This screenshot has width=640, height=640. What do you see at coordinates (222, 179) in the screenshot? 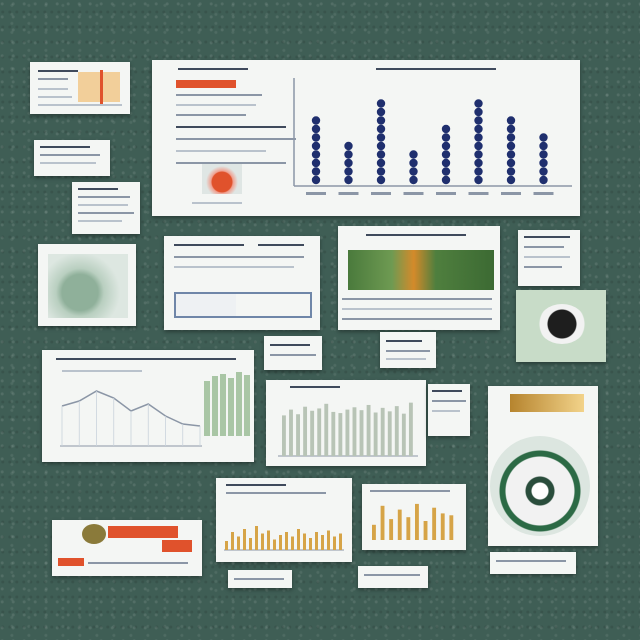
I see `small-photo` at bounding box center [222, 179].